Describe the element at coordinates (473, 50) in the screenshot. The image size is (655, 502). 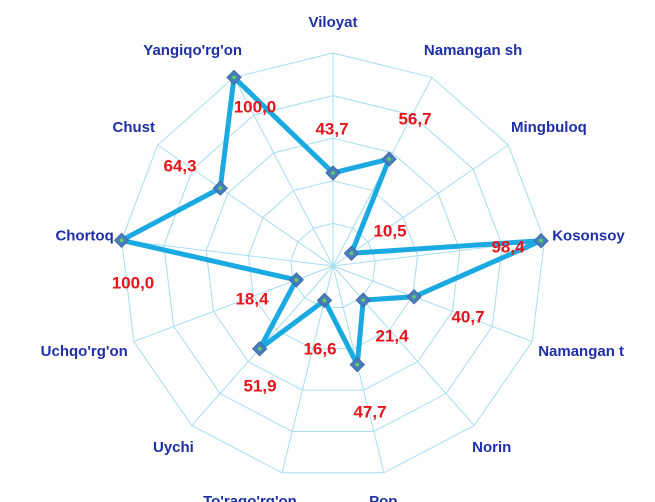
I see `category-label: Namangan sh` at that location.